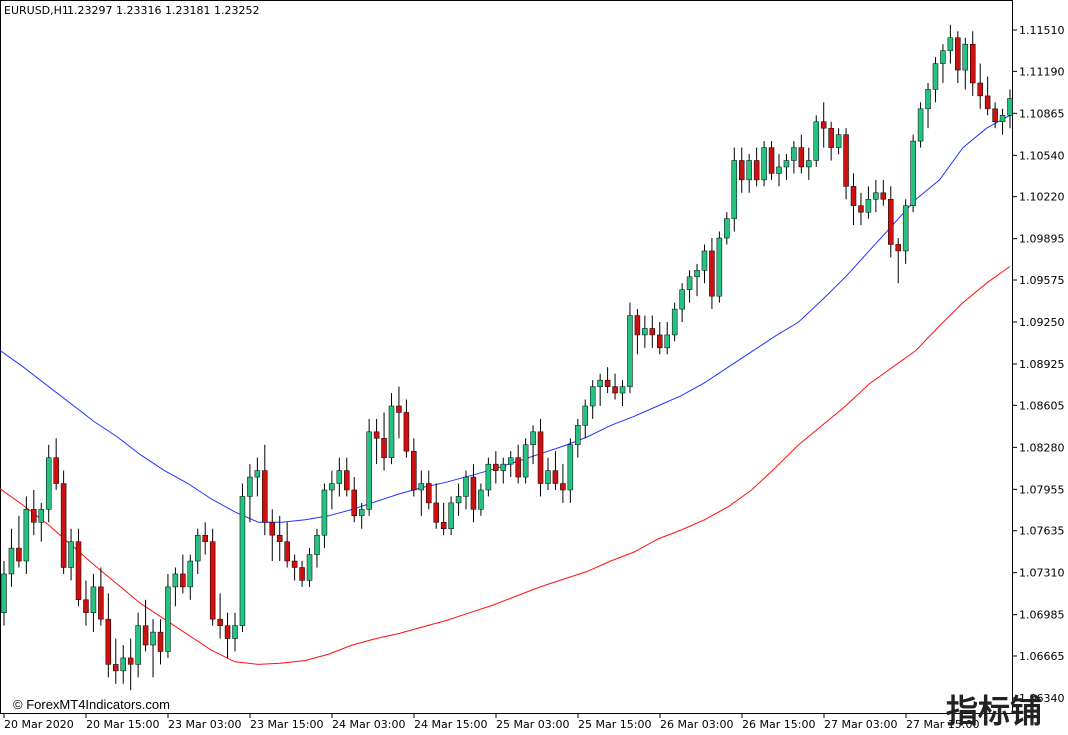  What do you see at coordinates (1042, 447) in the screenshot?
I see `price-tick-label: 1.08280` at bounding box center [1042, 447].